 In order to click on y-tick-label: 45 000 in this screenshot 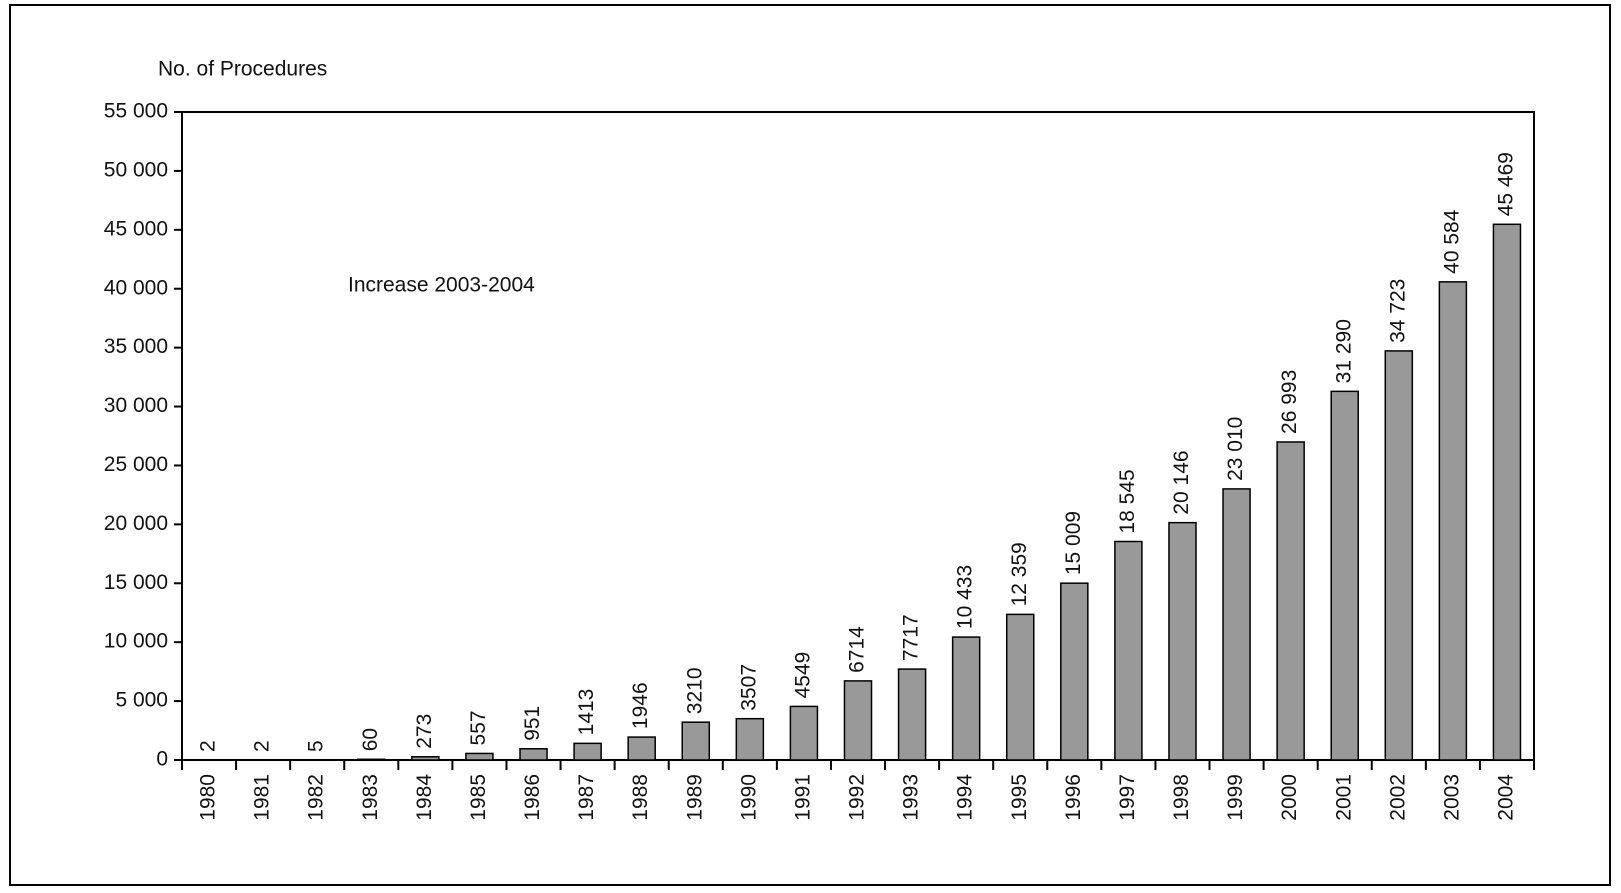, I will do `click(136, 228)`.